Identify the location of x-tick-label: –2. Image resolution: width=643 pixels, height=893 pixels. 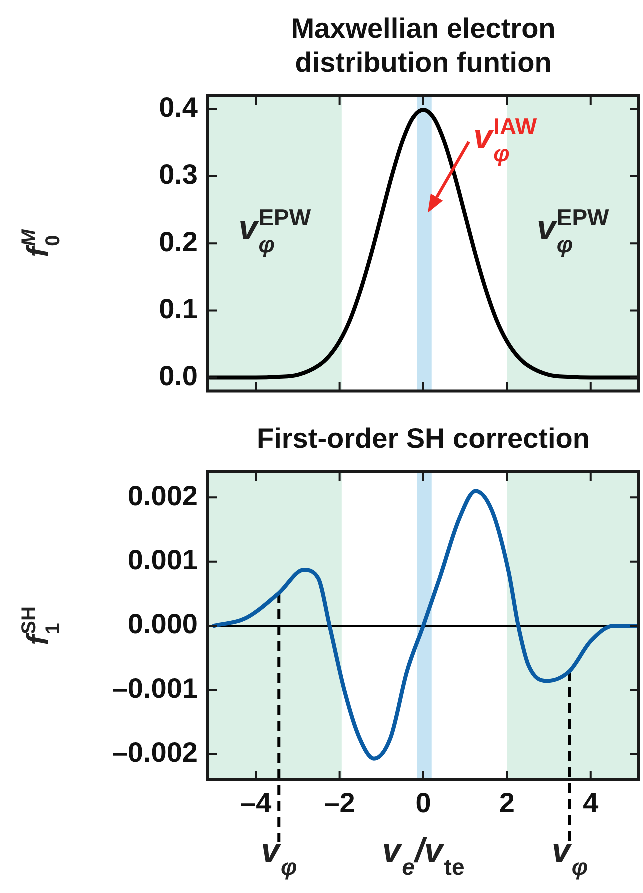
(340, 803).